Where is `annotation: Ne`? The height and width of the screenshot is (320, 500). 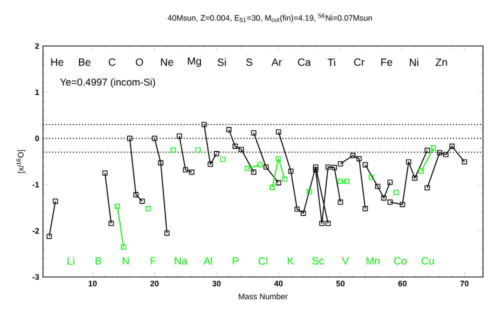
annotation: Ne is located at coordinates (167, 62).